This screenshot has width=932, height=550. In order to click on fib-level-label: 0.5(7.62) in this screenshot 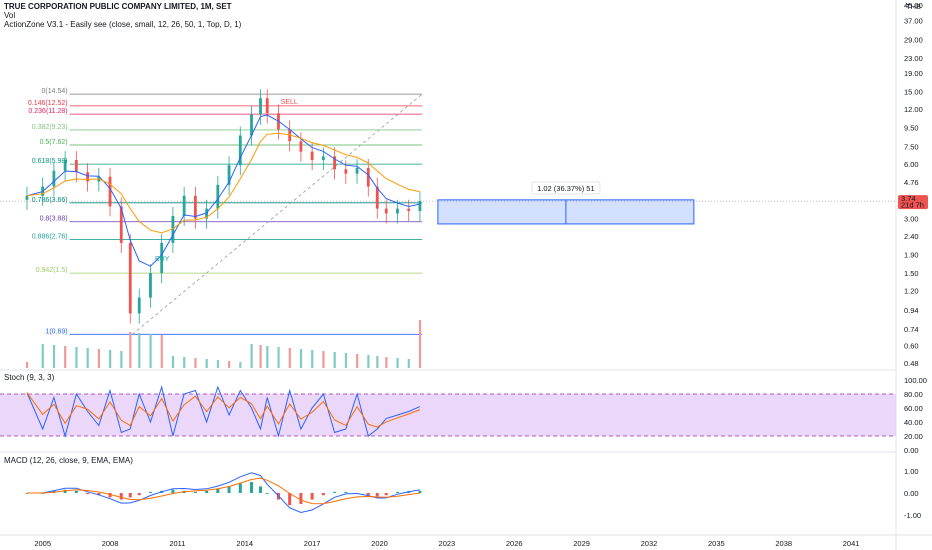, I will do `click(54, 142)`.